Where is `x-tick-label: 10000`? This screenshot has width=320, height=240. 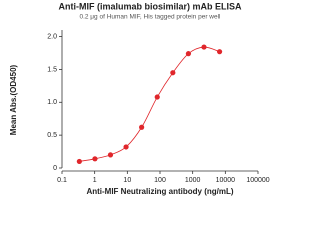
x-tick-label: 10000 is located at coordinates (226, 180).